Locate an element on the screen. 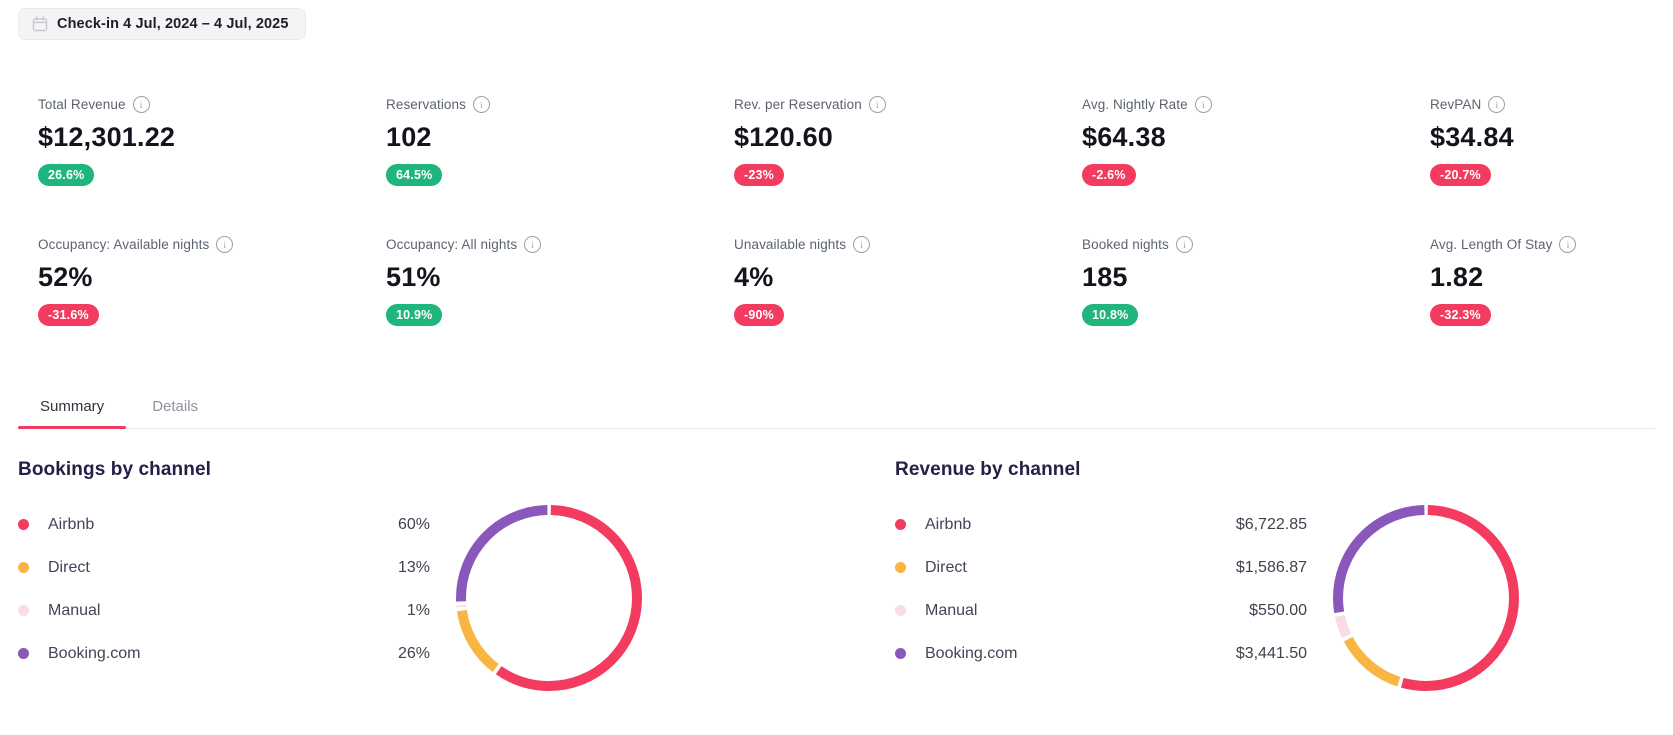 The image size is (1673, 735). kpi-value: 52% is located at coordinates (65, 277).